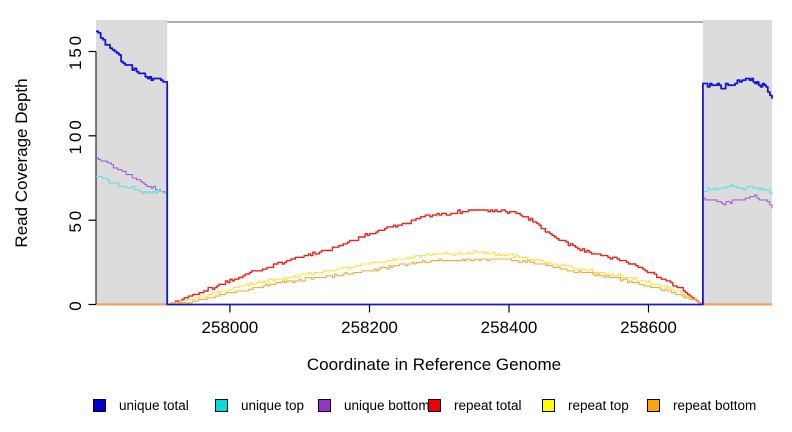  I want to click on legend-item-repeat-total: repeat total, so click(475, 405).